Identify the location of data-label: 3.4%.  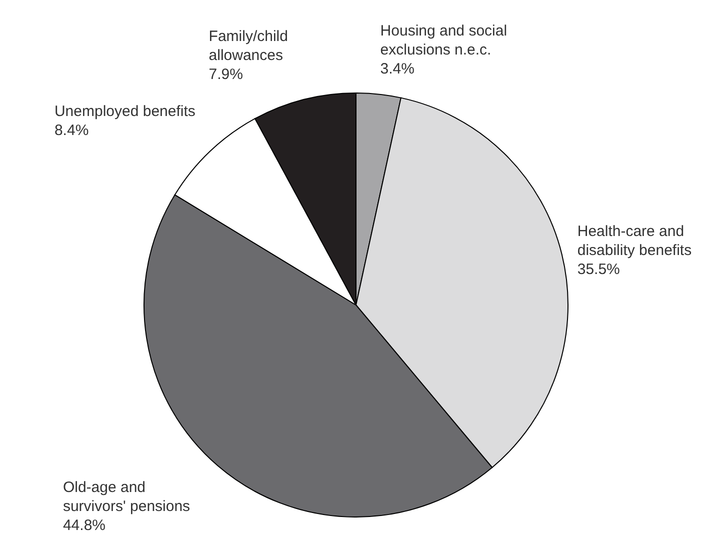
(397, 69).